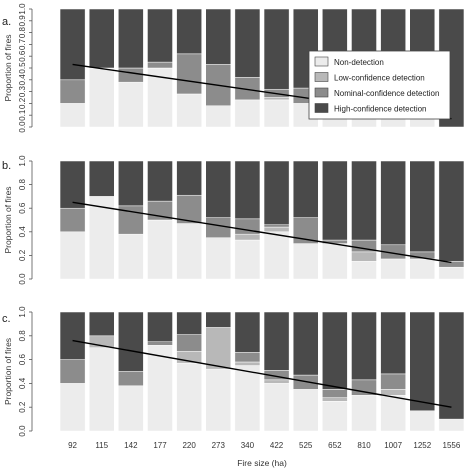 The height and width of the screenshot is (470, 474). What do you see at coordinates (386, 93) in the screenshot?
I see `legend-label: Nominal-confidence detection` at bounding box center [386, 93].